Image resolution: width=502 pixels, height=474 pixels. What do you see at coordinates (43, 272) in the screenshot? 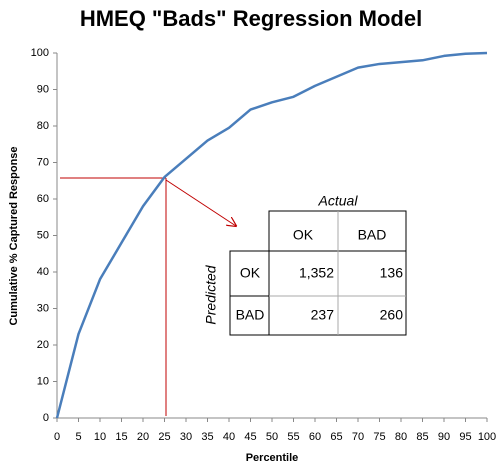
I see `y-tick-label: 40` at bounding box center [43, 272].